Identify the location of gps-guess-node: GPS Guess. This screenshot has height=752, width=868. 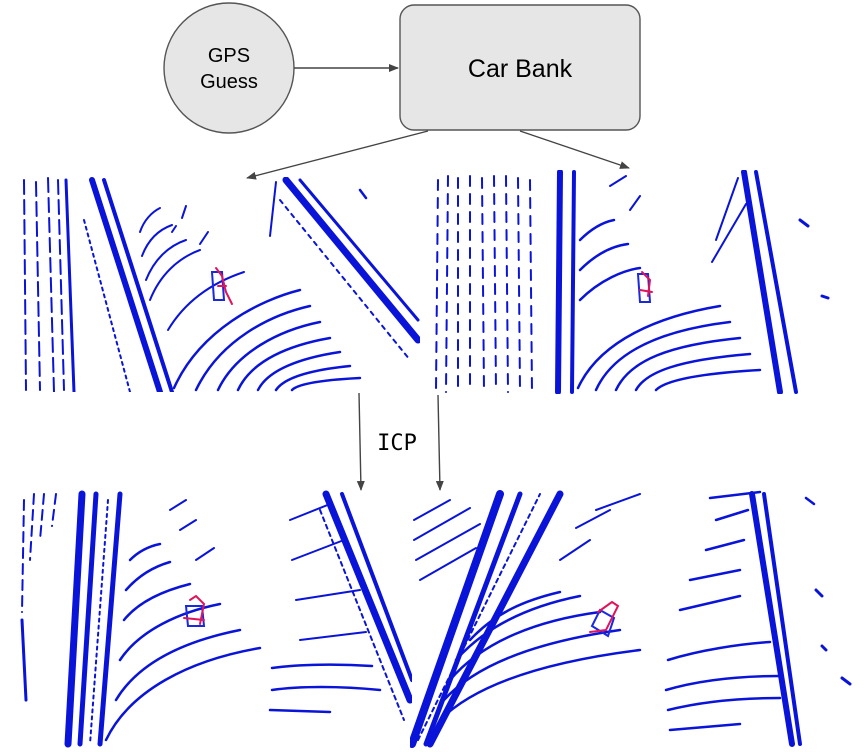
(229, 68).